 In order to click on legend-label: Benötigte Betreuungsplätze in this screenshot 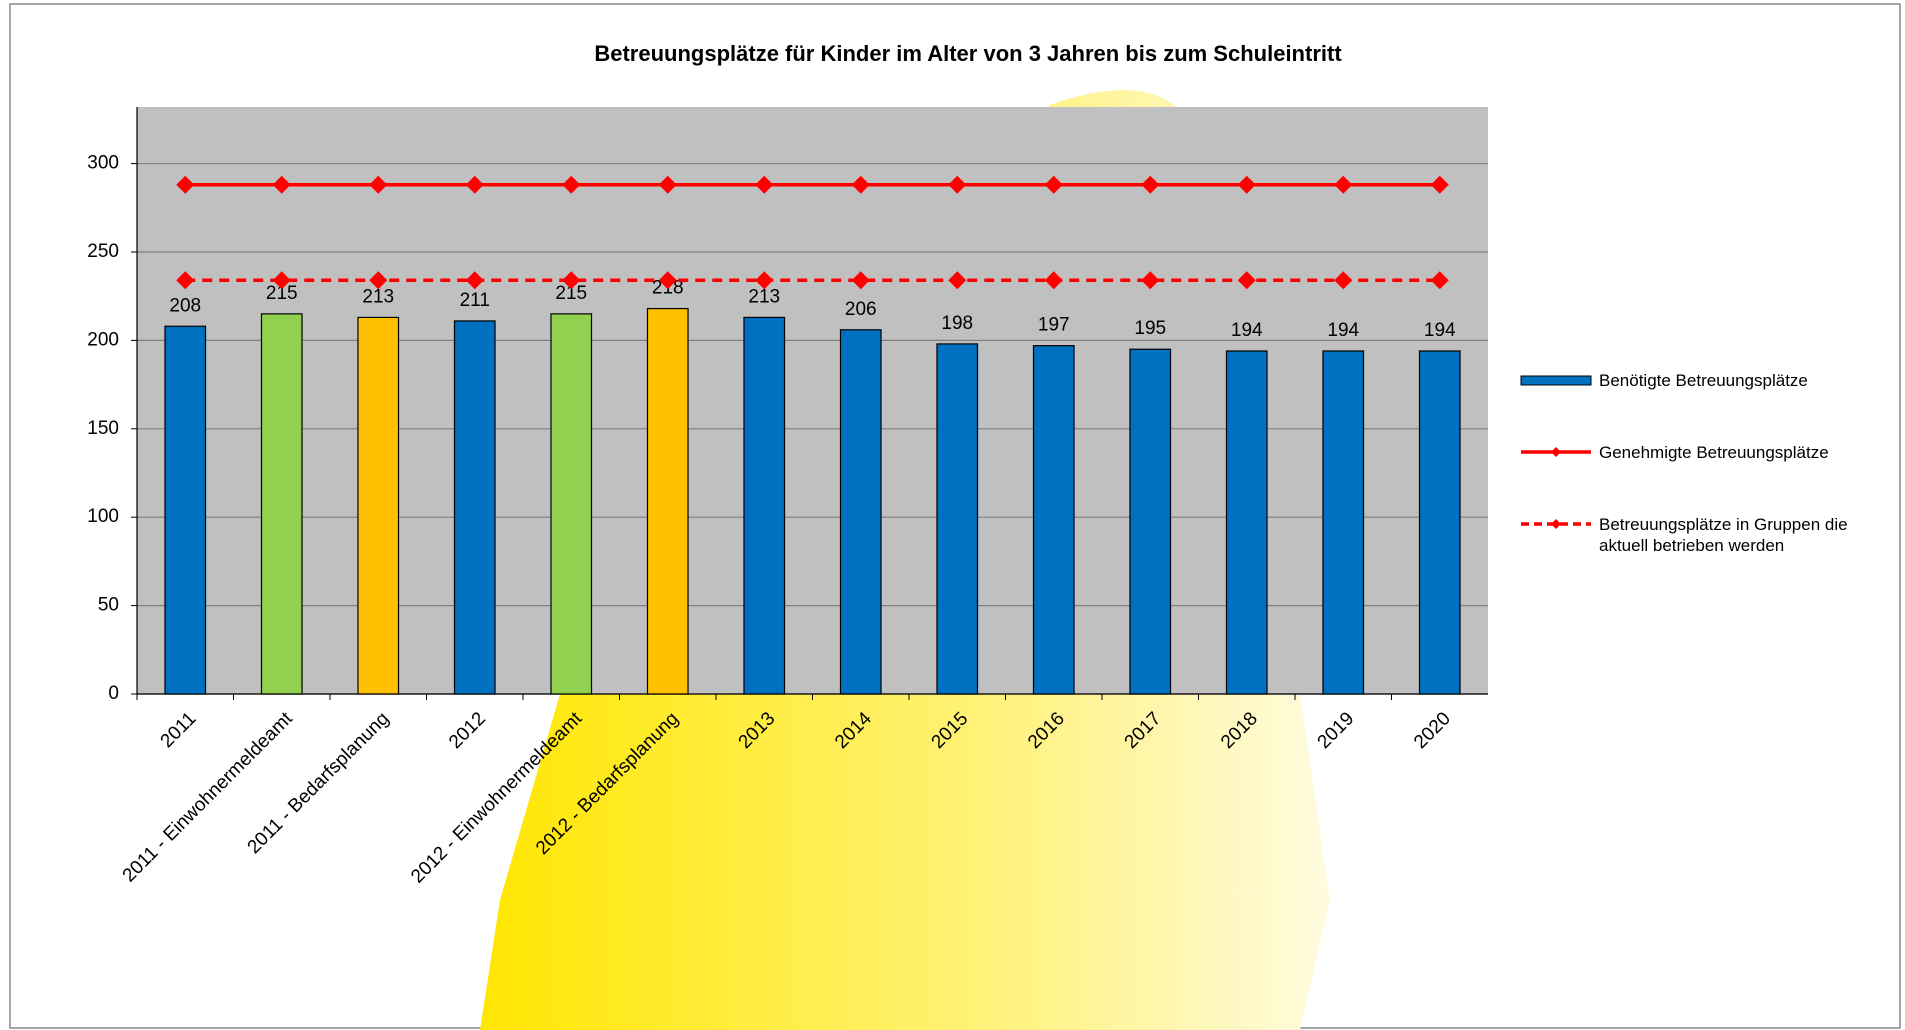, I will do `click(1703, 380)`.